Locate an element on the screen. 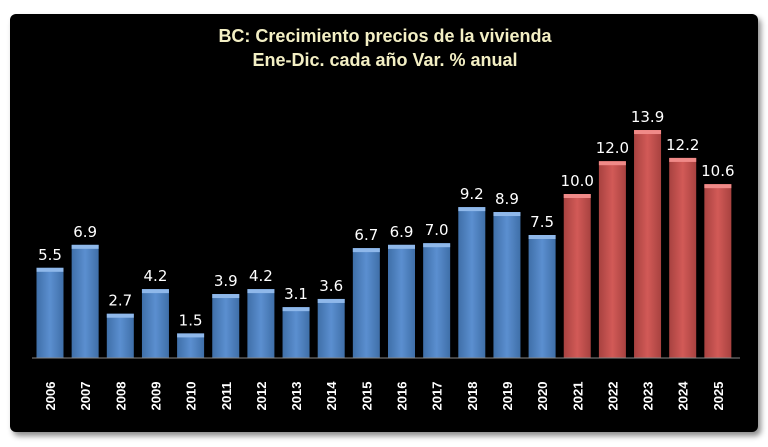 This screenshot has height=447, width=768. data-label: 3.9 is located at coordinates (226, 281).